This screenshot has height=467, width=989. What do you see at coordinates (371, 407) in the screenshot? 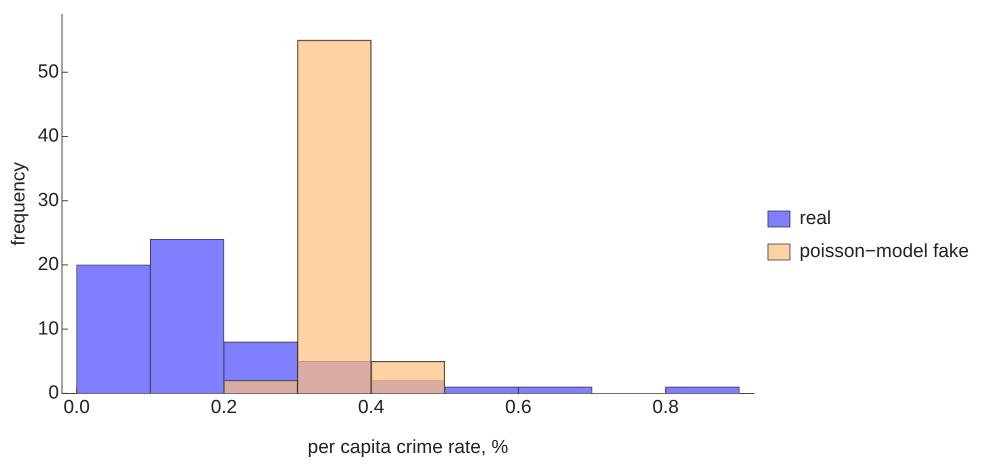
I see `x-tick-label: 0.4` at bounding box center [371, 407].